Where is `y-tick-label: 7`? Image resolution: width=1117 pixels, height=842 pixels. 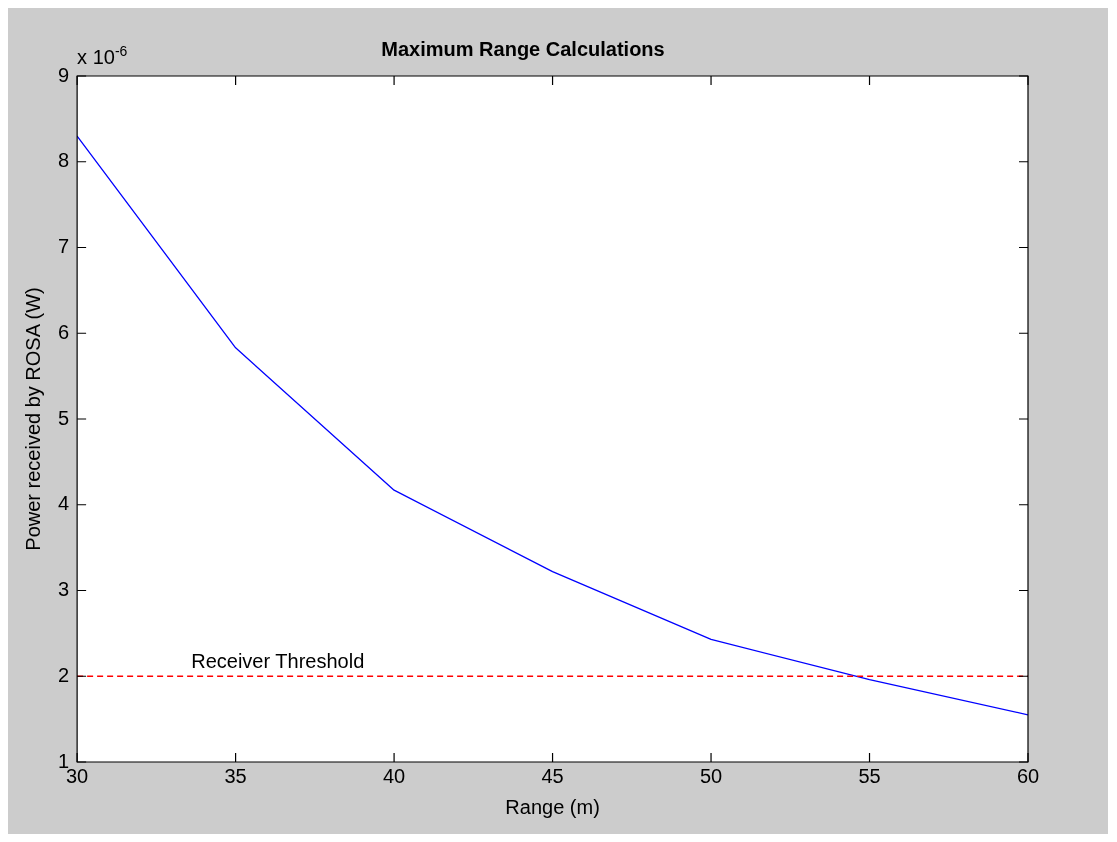
y-tick-label: 7 is located at coordinates (64, 246).